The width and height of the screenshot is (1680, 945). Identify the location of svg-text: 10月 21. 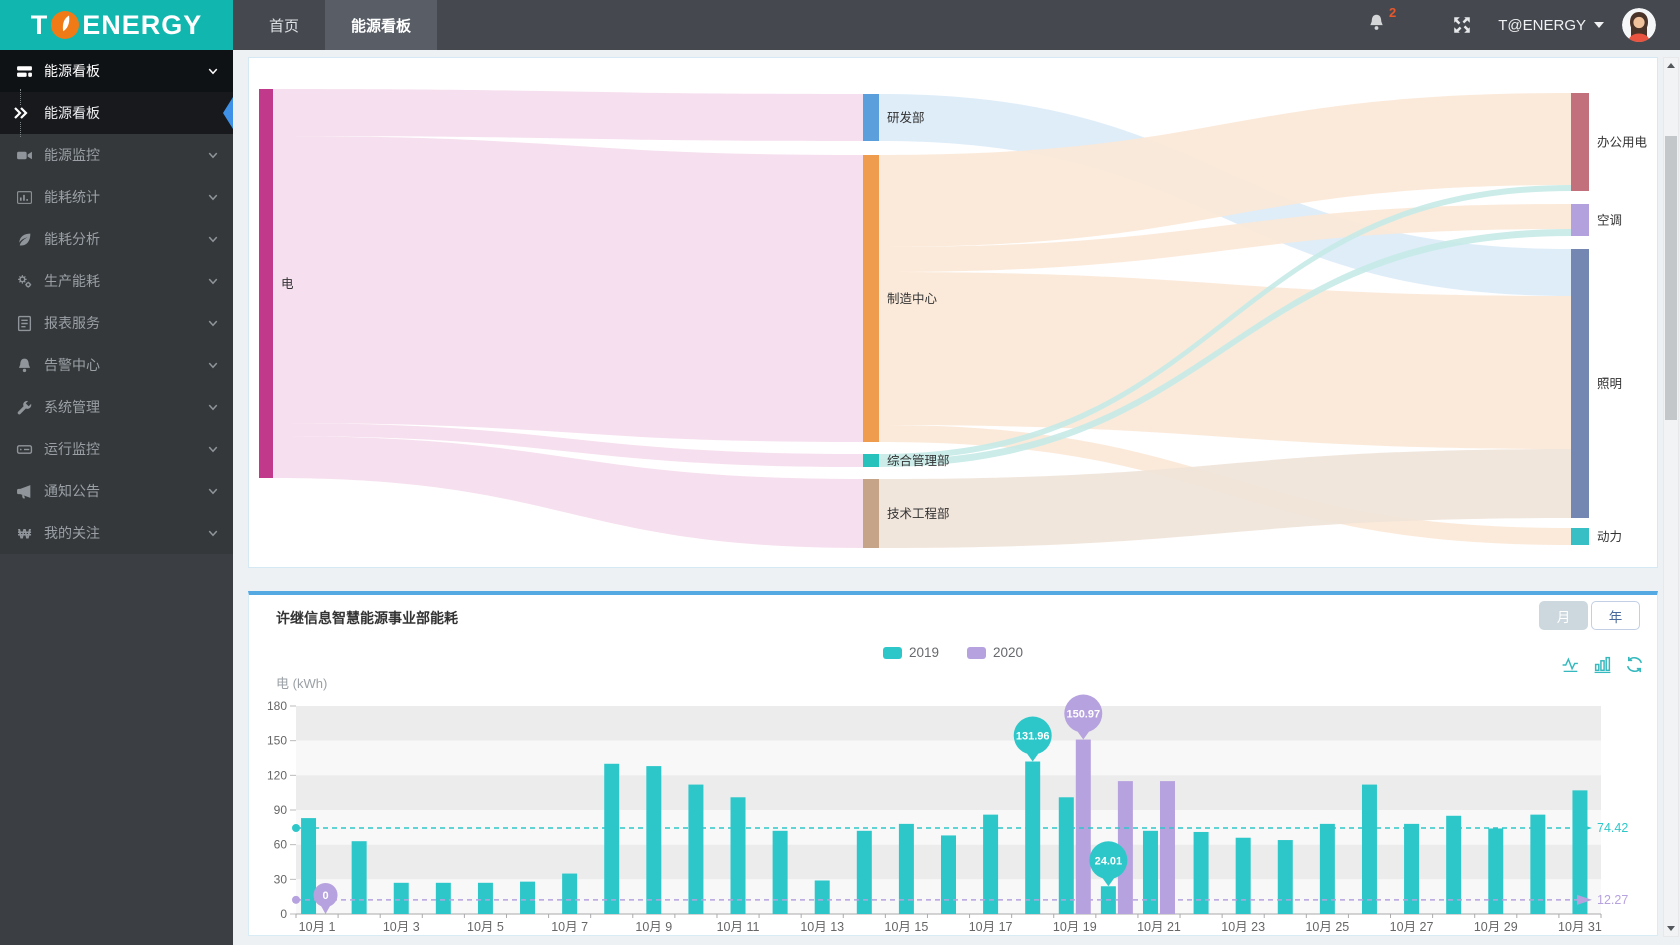
(1159, 927).